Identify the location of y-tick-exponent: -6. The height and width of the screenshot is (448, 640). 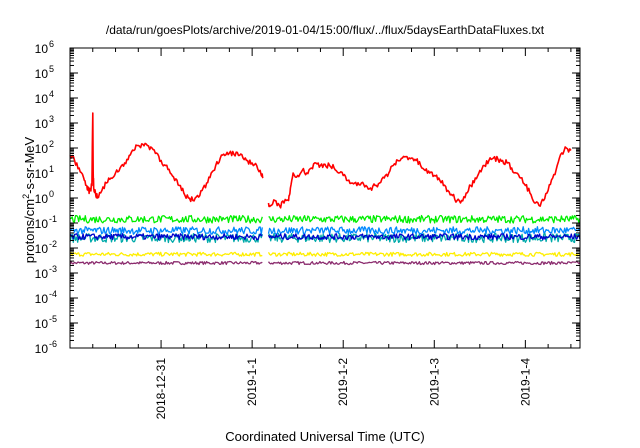
(53, 344).